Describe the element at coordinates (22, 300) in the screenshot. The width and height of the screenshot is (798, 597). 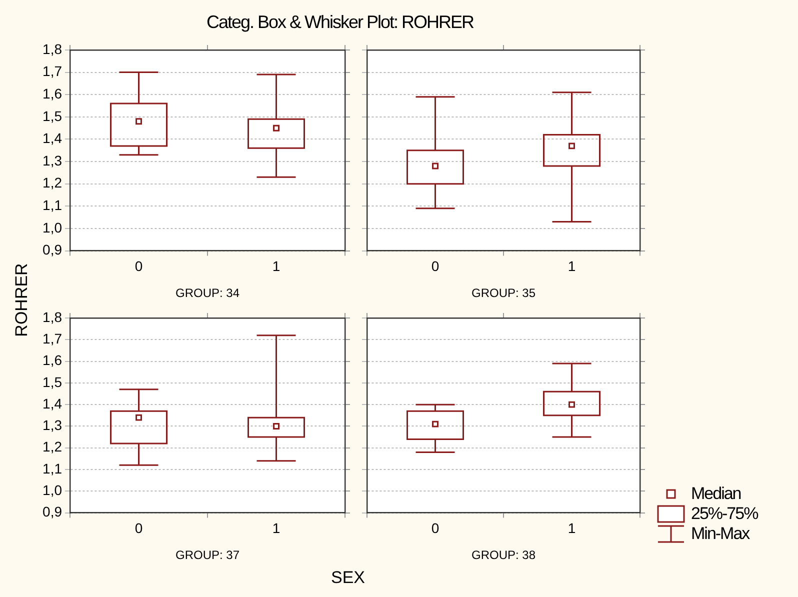
I see `y-axis-title: ROHRER` at that location.